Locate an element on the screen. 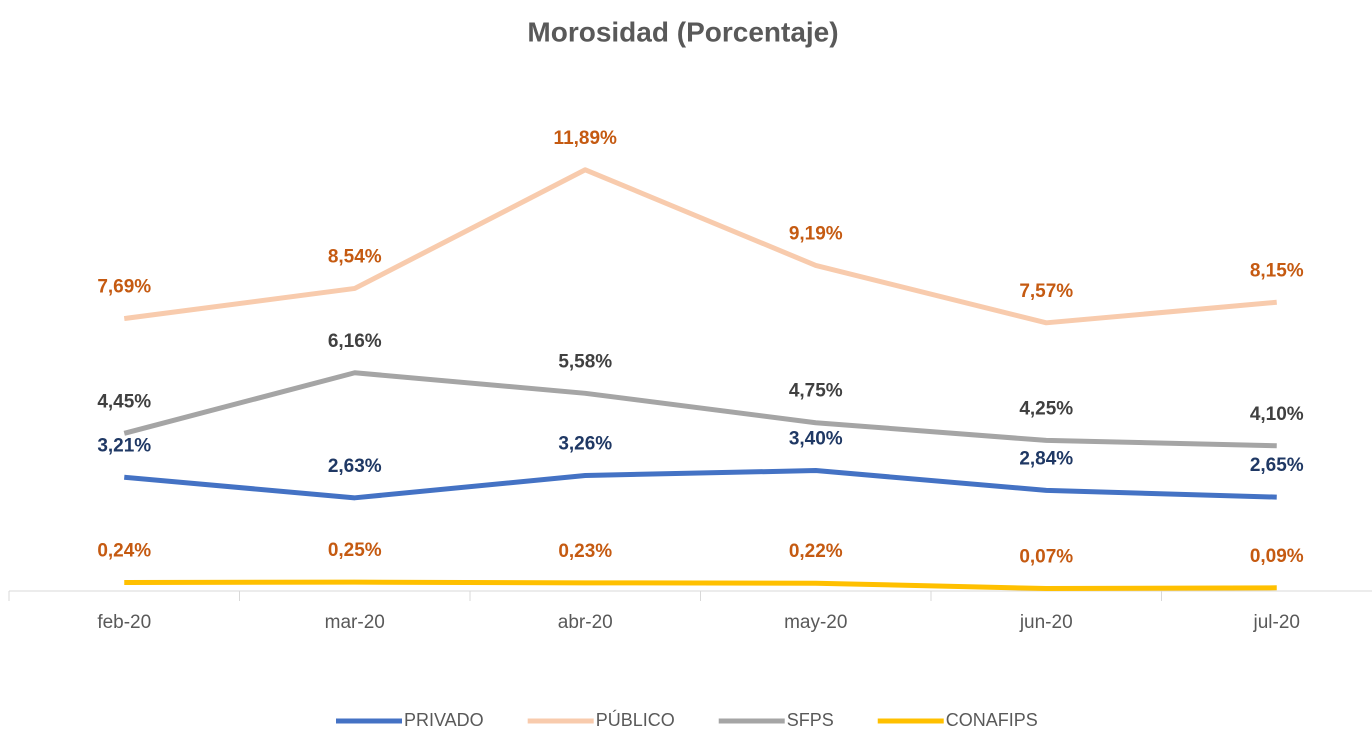  data-label: 7,57% is located at coordinates (1046, 291).